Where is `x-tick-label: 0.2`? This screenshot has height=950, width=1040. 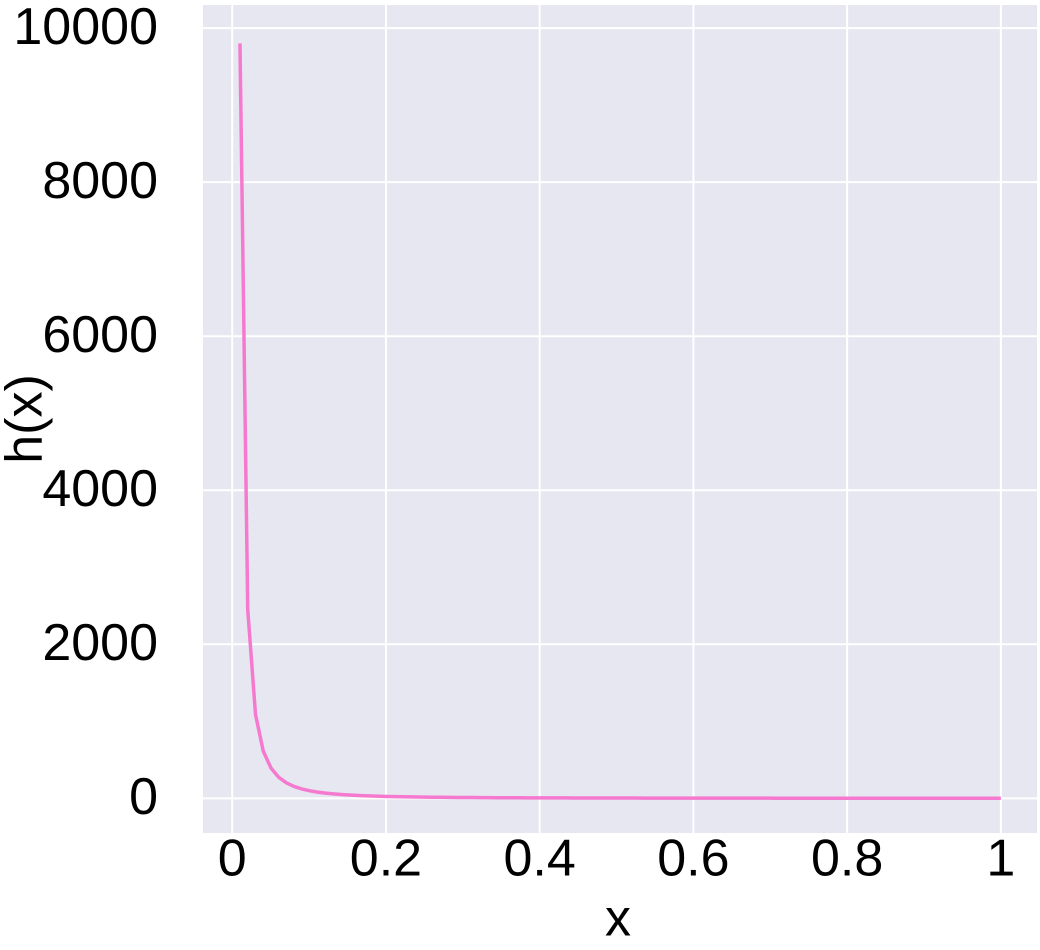
x-tick-label: 0.2 is located at coordinates (386, 859).